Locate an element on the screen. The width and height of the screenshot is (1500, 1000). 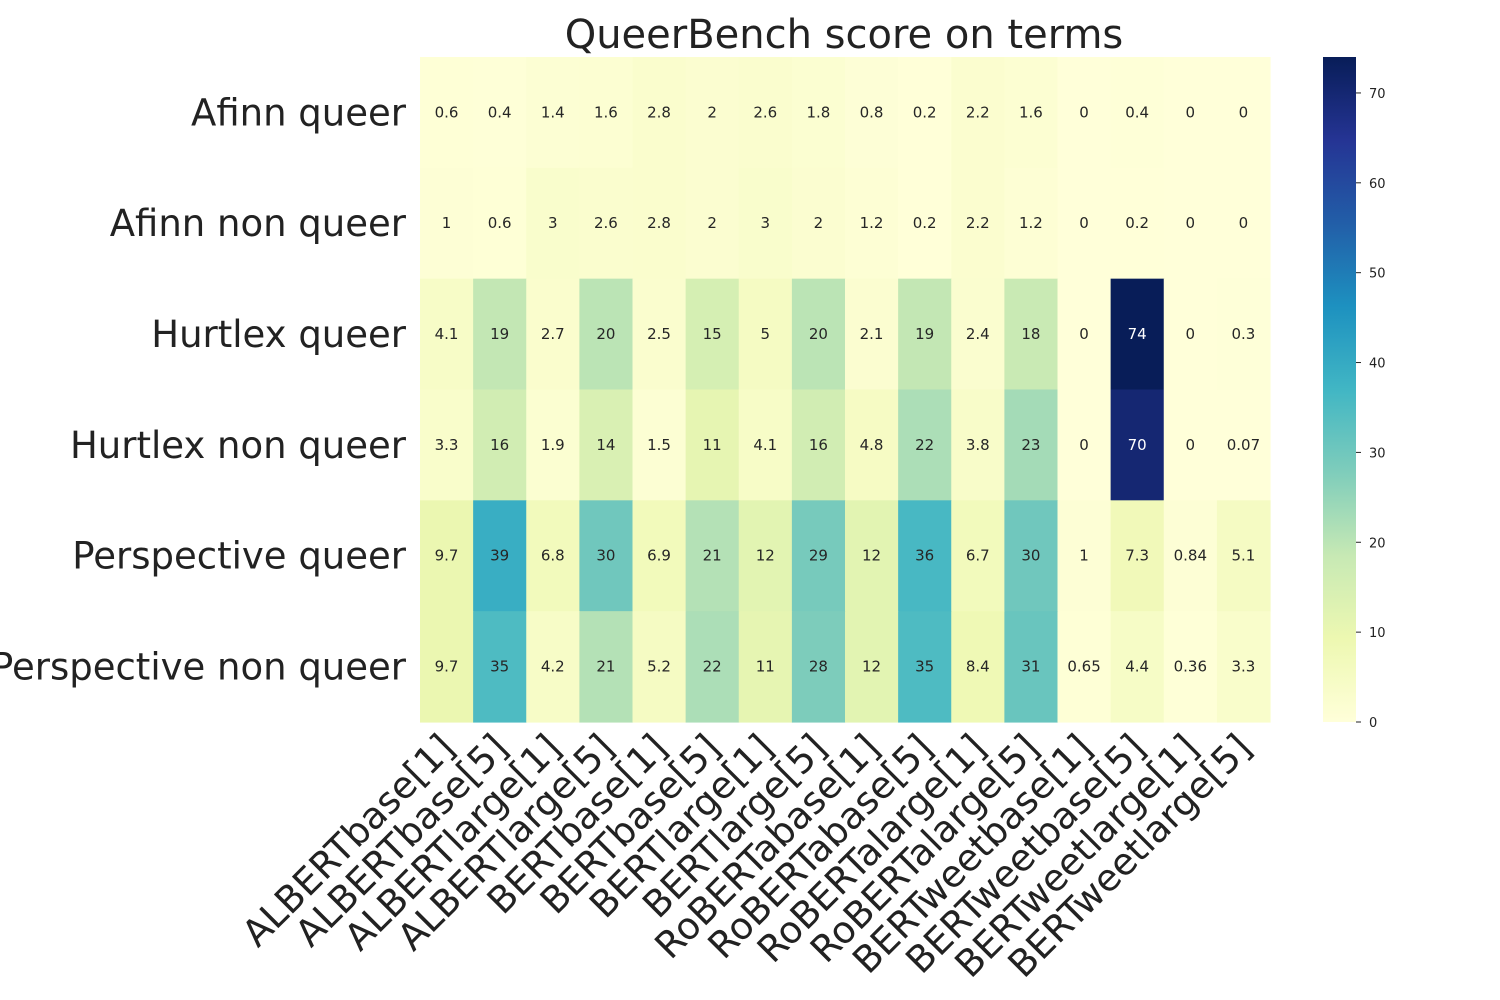
cell-value-label: 5 is located at coordinates (766, 334).